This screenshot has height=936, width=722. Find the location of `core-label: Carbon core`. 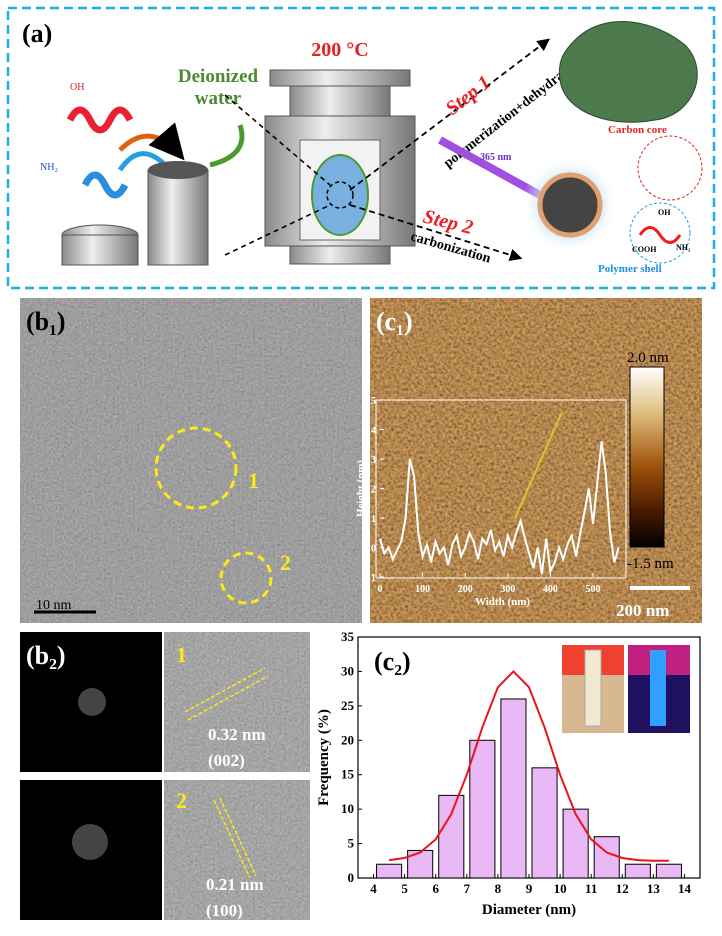

core-label: Carbon core is located at coordinates (637, 130).